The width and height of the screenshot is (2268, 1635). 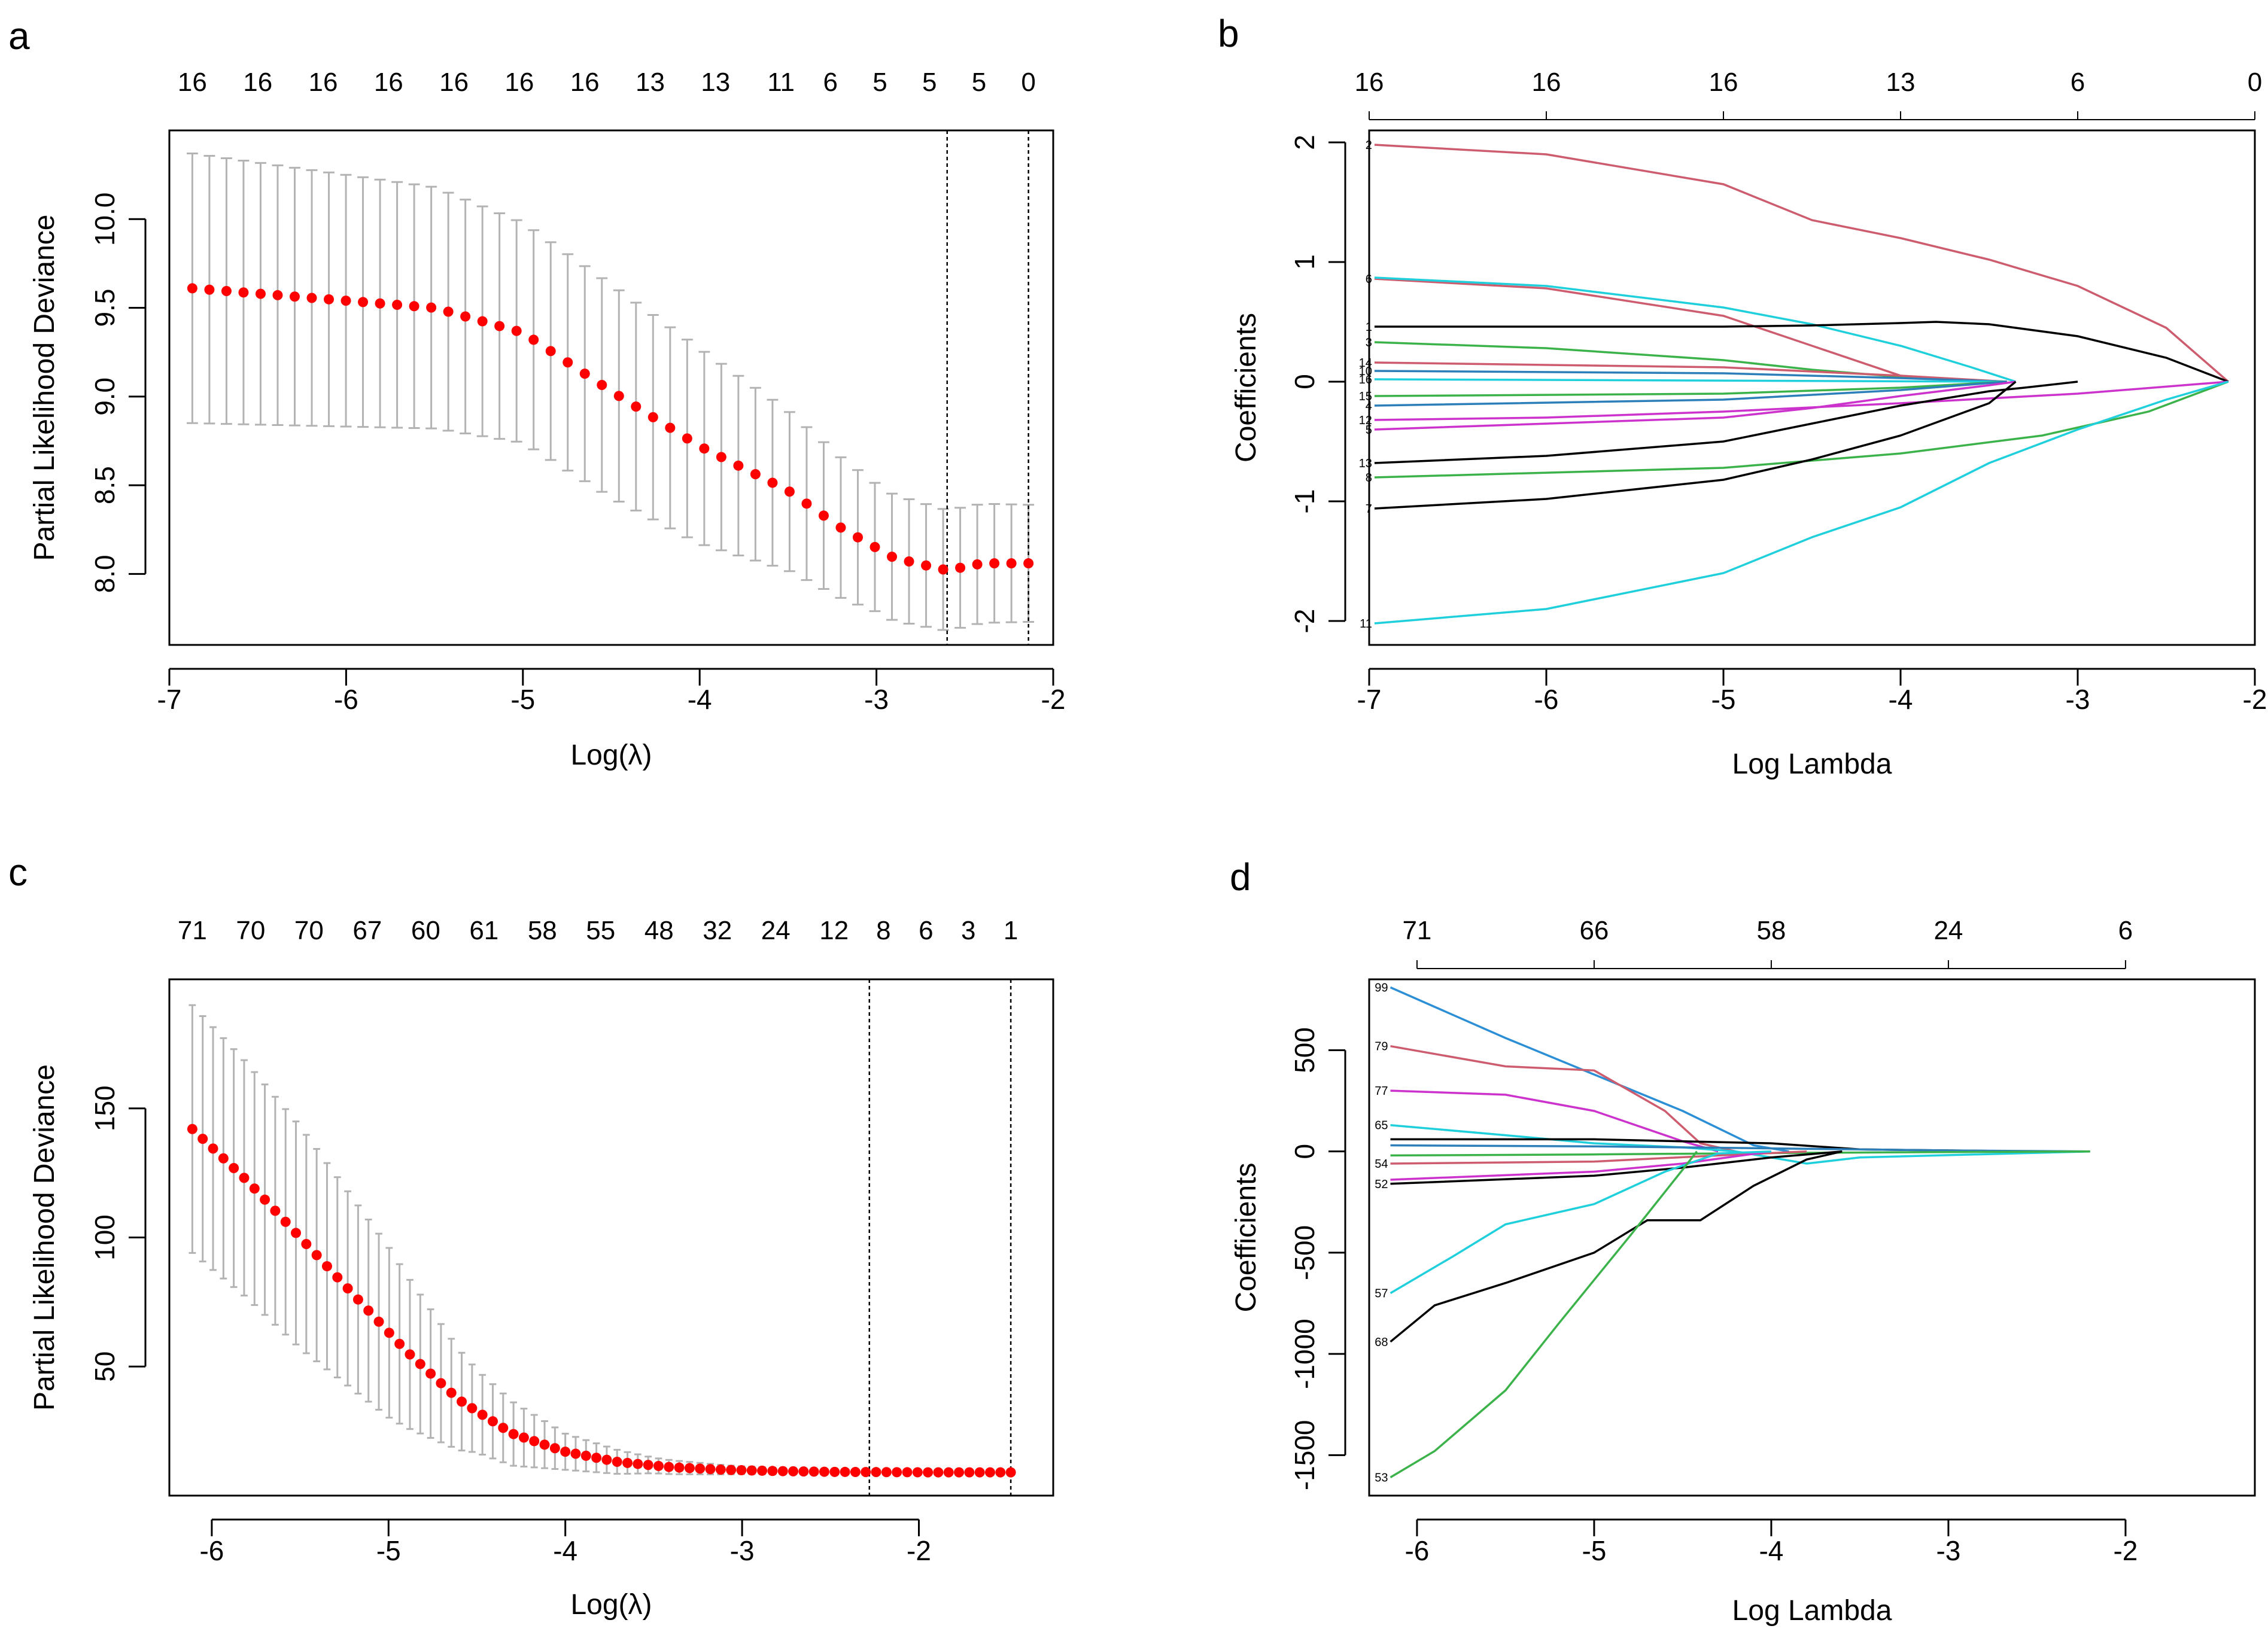 I want to click on y-tick-label: -1000, so click(x=1305, y=1354).